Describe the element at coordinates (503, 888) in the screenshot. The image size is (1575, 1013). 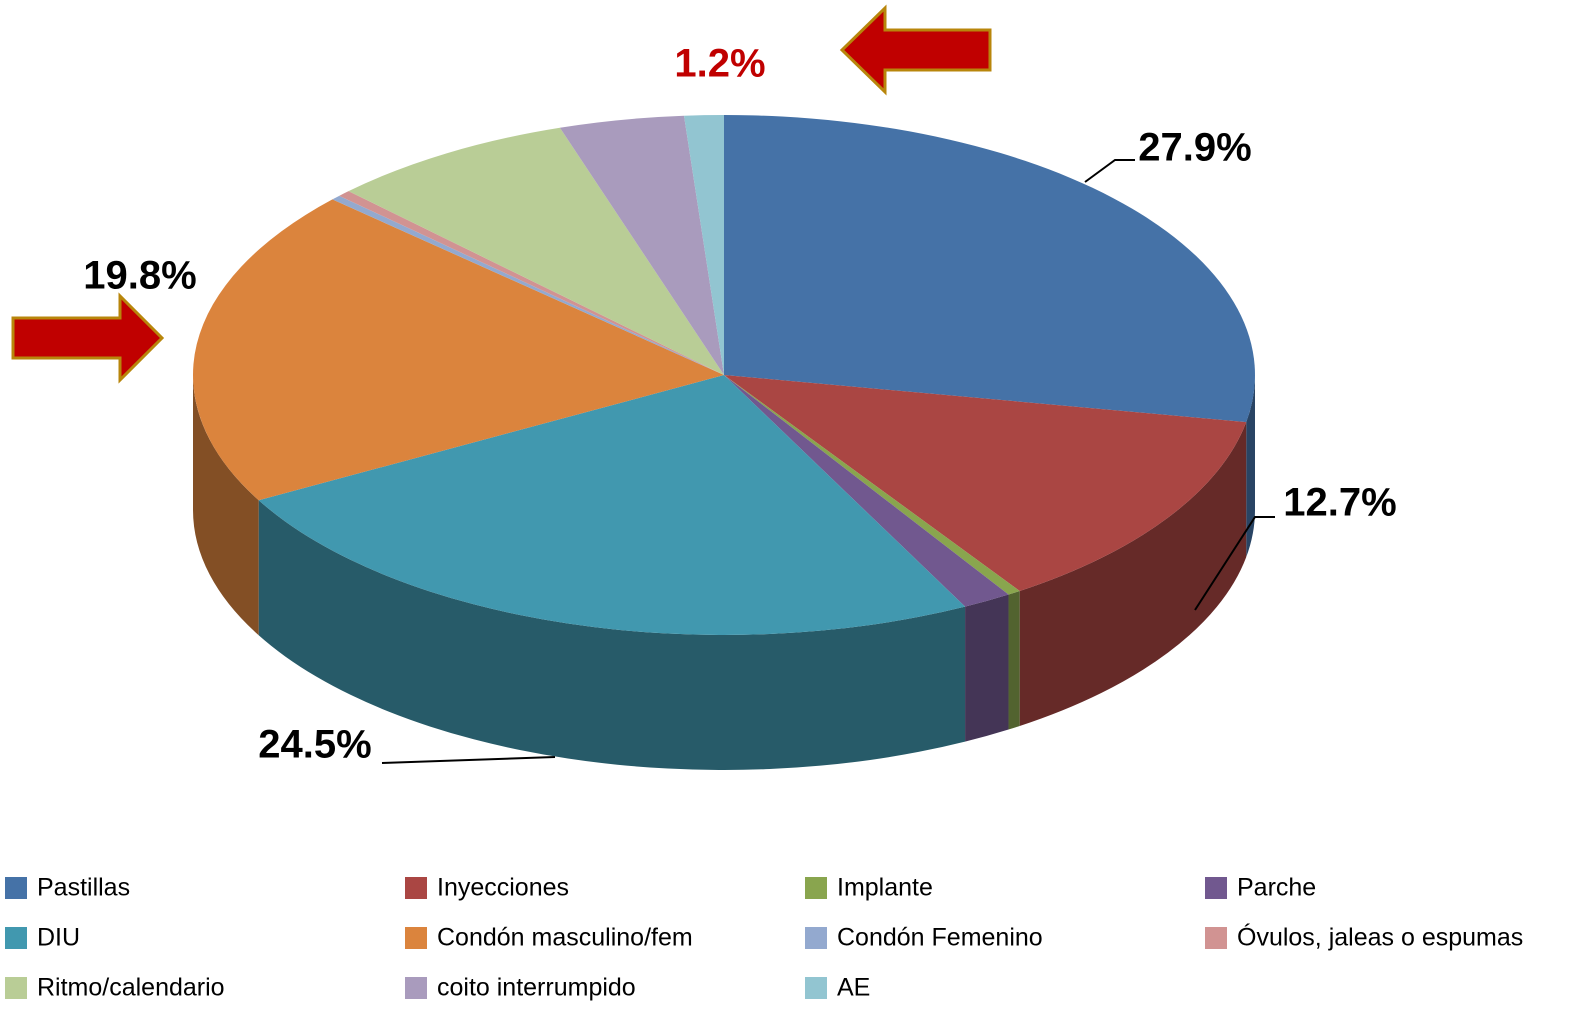
I see `legend-label: Inyecciones` at that location.